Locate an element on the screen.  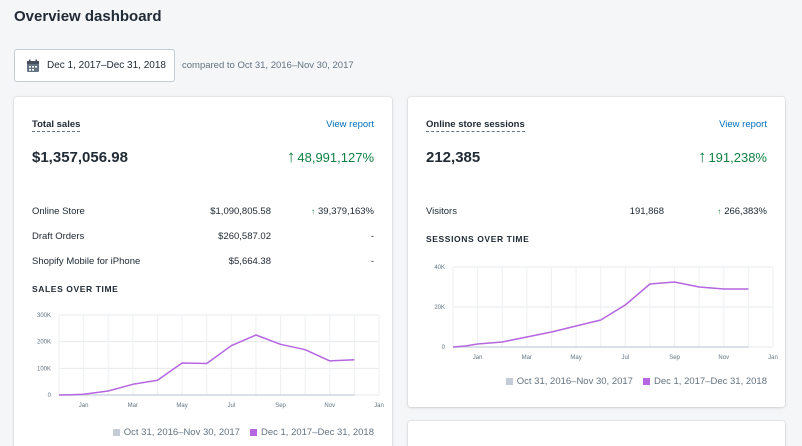
row-change-value: 39,379,163% is located at coordinates (346, 211).